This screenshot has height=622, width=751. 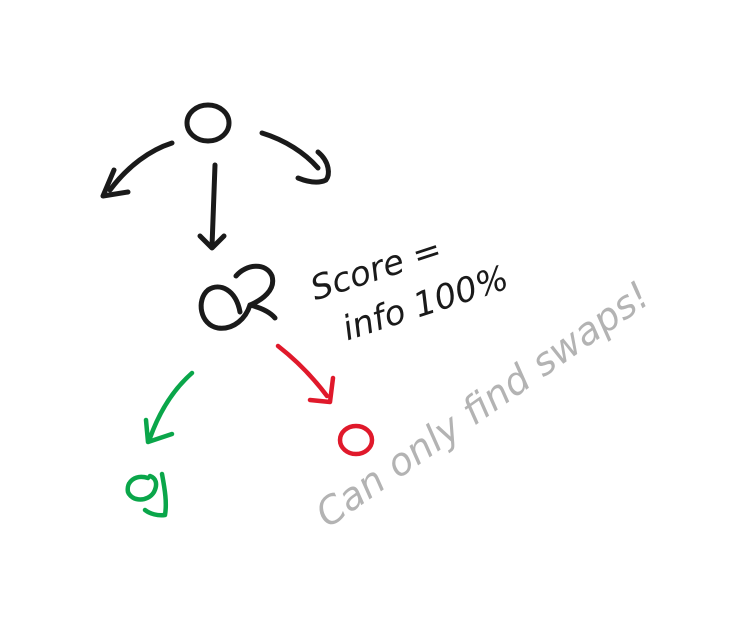 I want to click on root-down-arrow, so click(x=212, y=206).